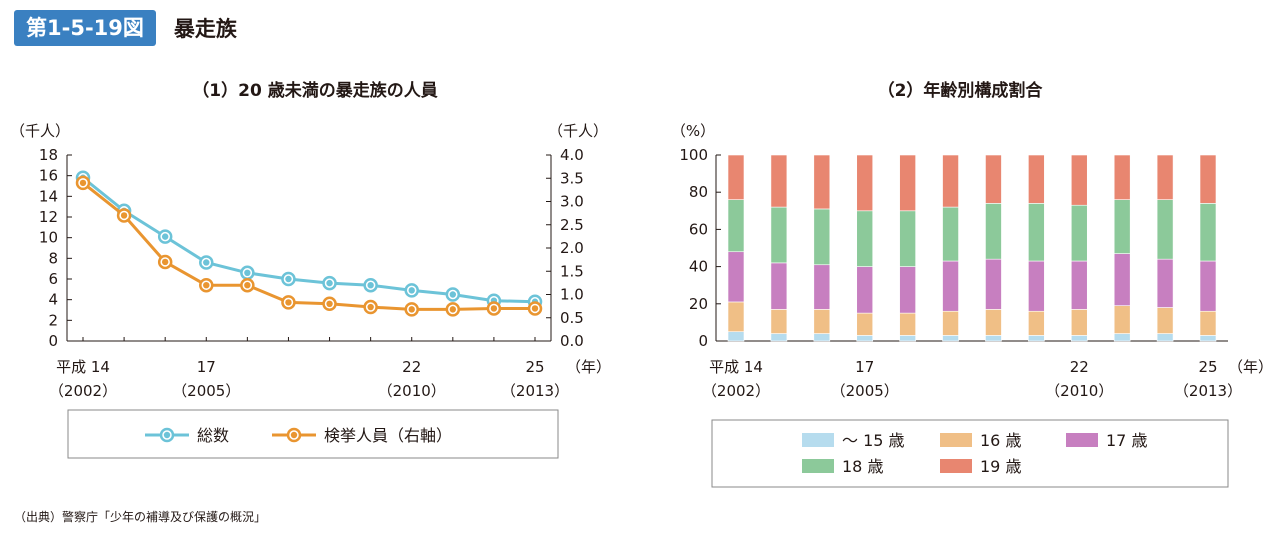 The width and height of the screenshot is (1280, 537). What do you see at coordinates (48, 217) in the screenshot?
I see `left-y-tick-label: 12` at bounding box center [48, 217].